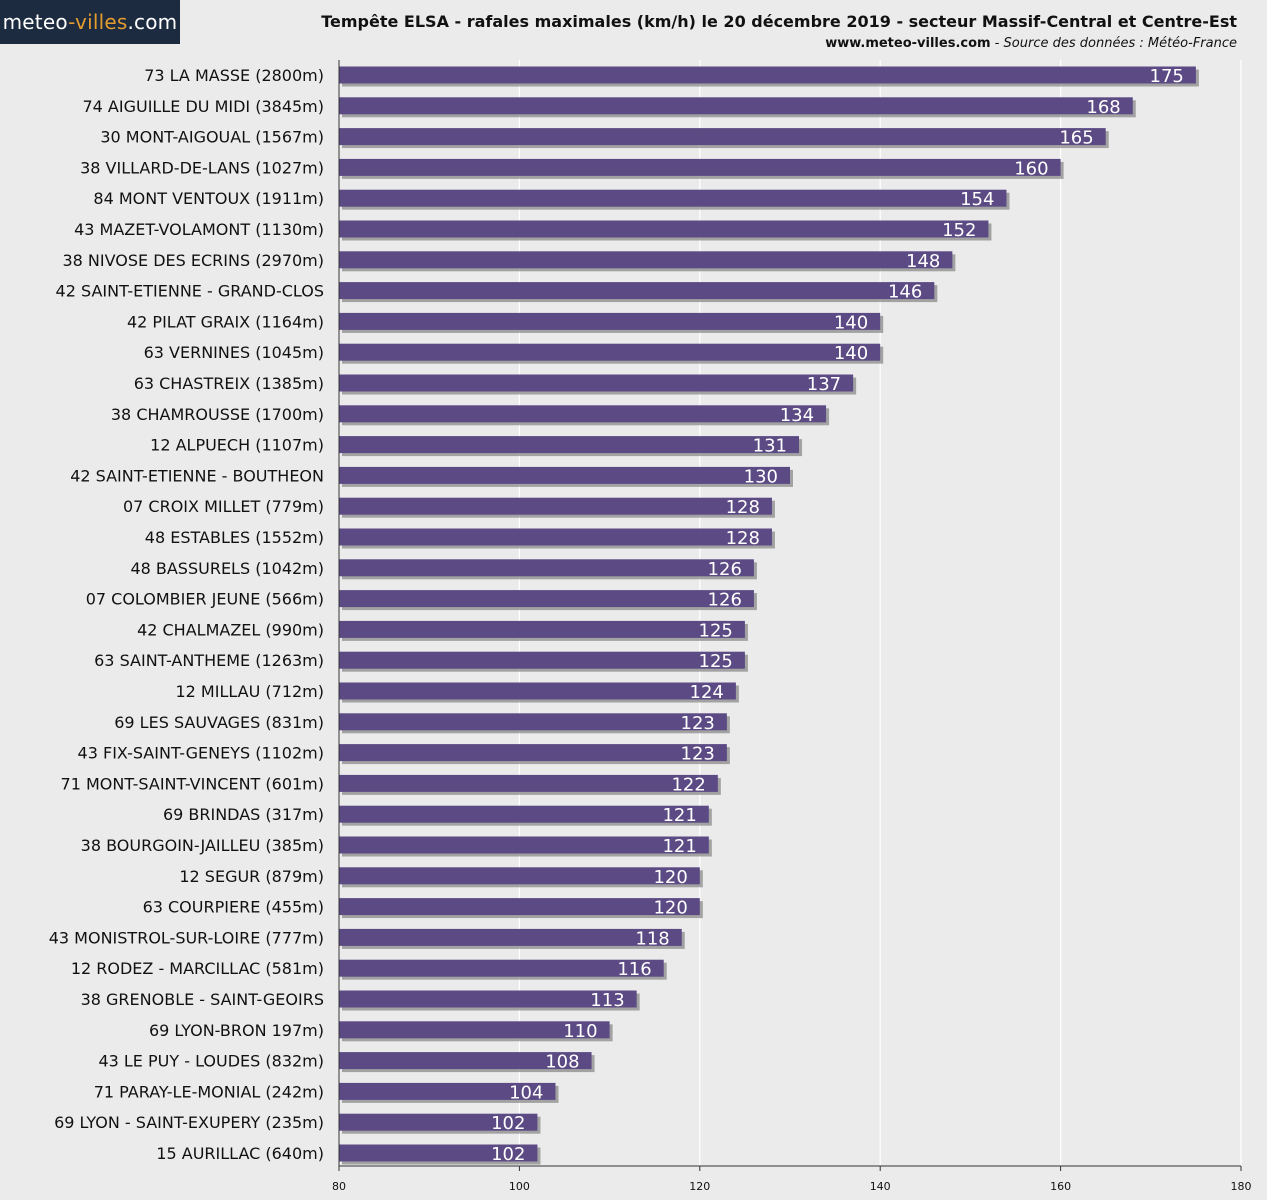 The height and width of the screenshot is (1200, 1267). What do you see at coordinates (197, 475) in the screenshot?
I see `category-label: 42 SAINT-ETIENNE - BOUTHEON` at bounding box center [197, 475].